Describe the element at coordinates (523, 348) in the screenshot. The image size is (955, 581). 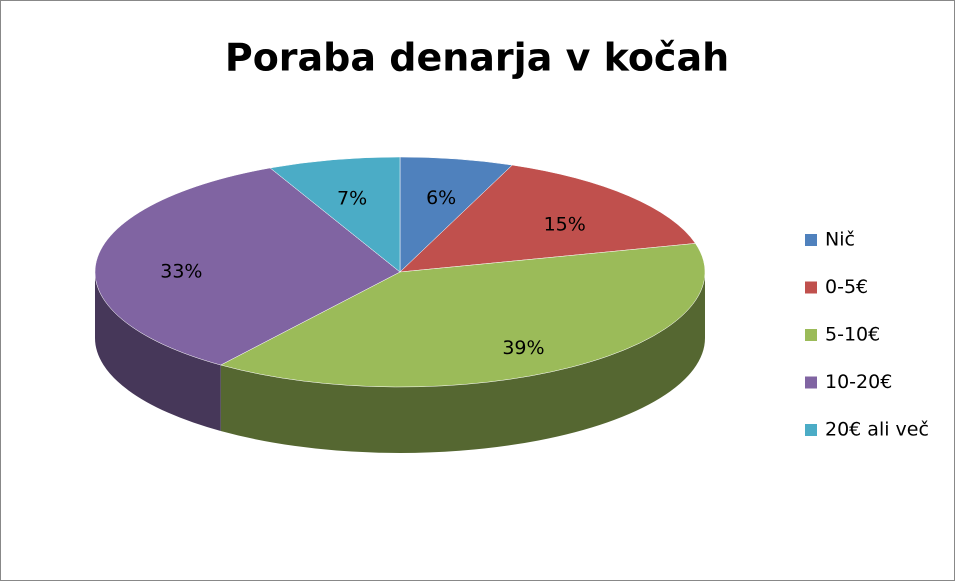
I see `data-label: 39%` at that location.